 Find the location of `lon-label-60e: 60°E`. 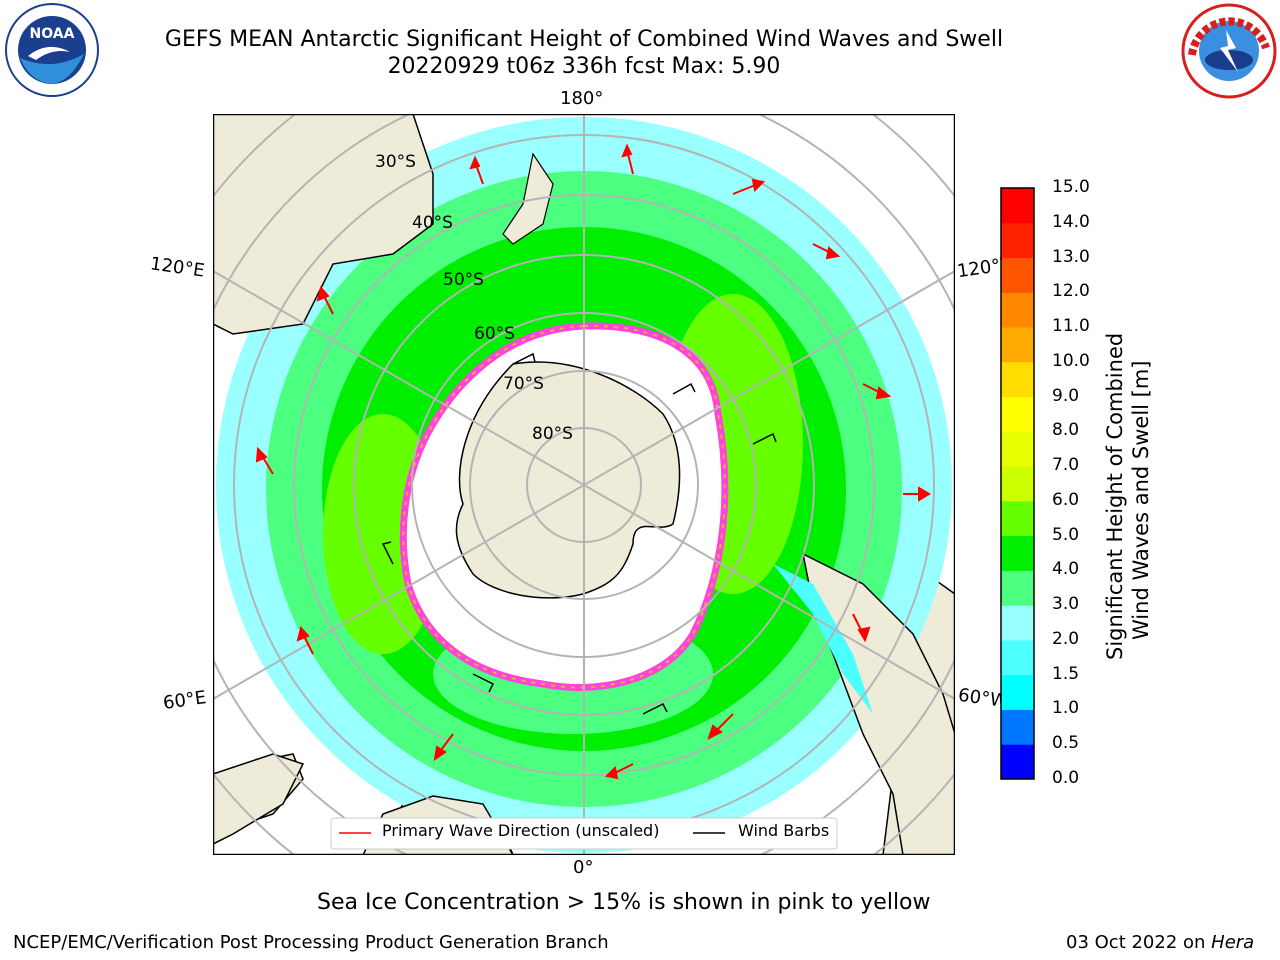

lon-label-60e: 60°E is located at coordinates (184, 700).